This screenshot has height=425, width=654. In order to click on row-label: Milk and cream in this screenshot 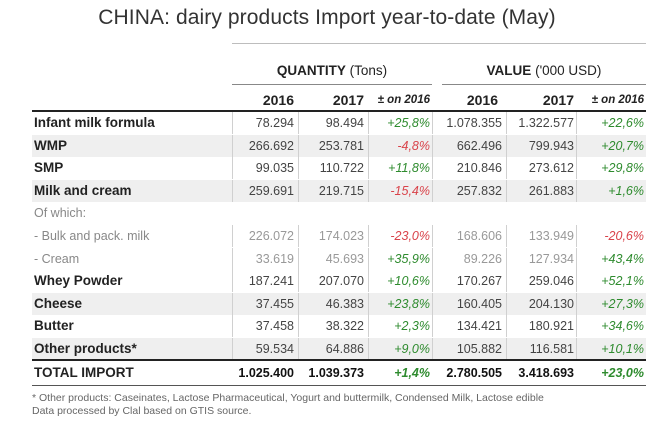, I will do `click(83, 190)`.